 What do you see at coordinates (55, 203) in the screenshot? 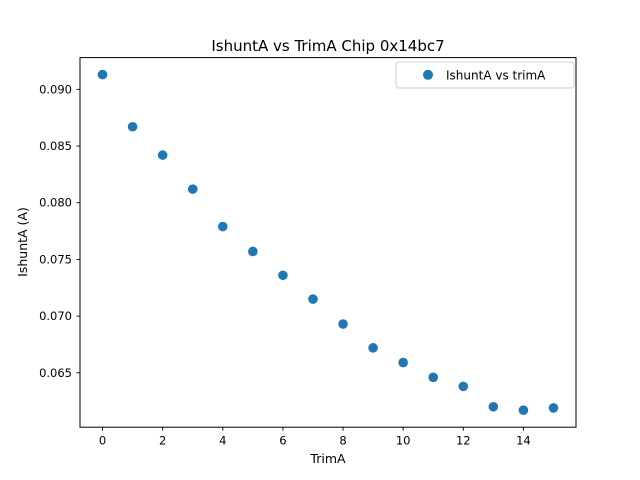
I see `y-tick-label: 0.080` at bounding box center [55, 203].